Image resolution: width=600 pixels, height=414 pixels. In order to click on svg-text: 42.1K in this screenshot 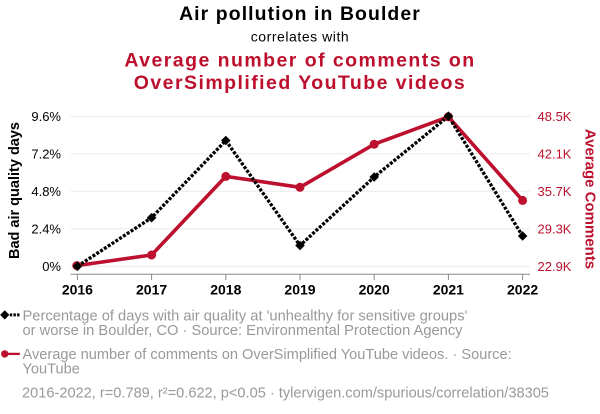, I will do `click(555, 153)`.